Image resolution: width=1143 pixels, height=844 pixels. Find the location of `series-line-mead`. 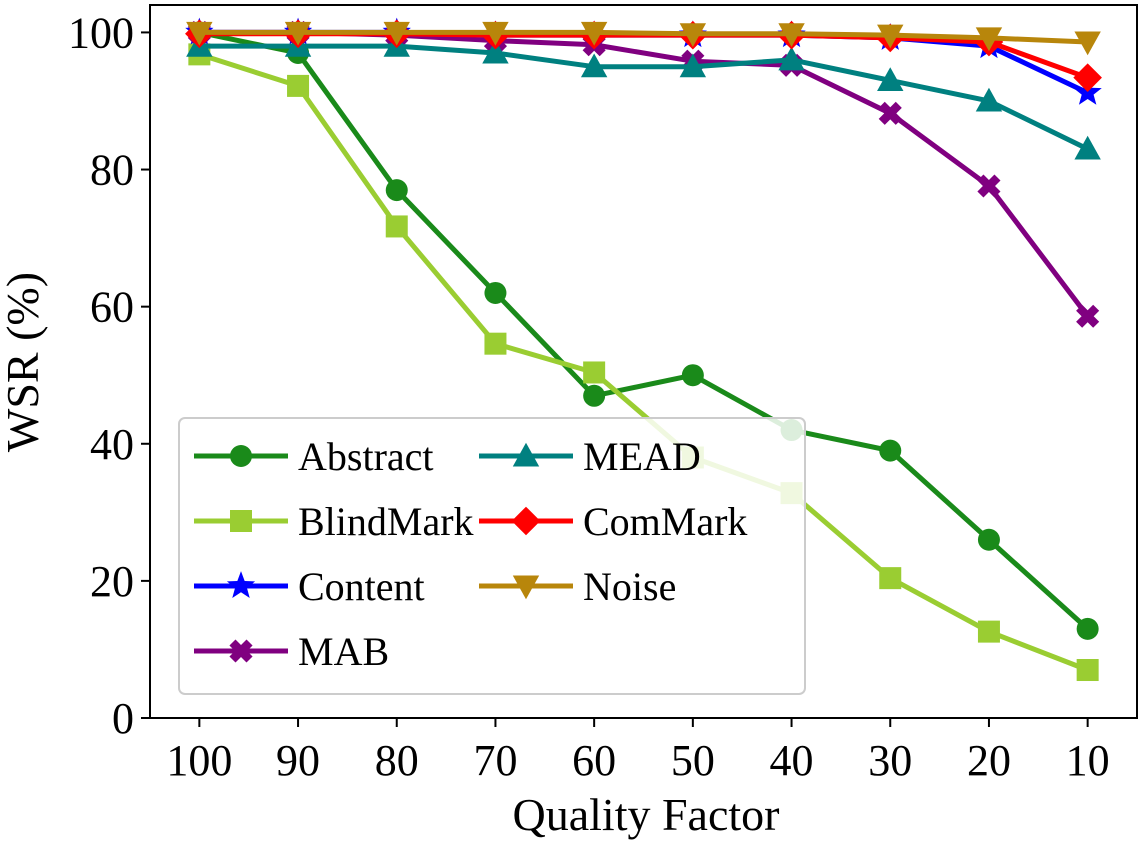

series-line-mead is located at coordinates (643, 97).